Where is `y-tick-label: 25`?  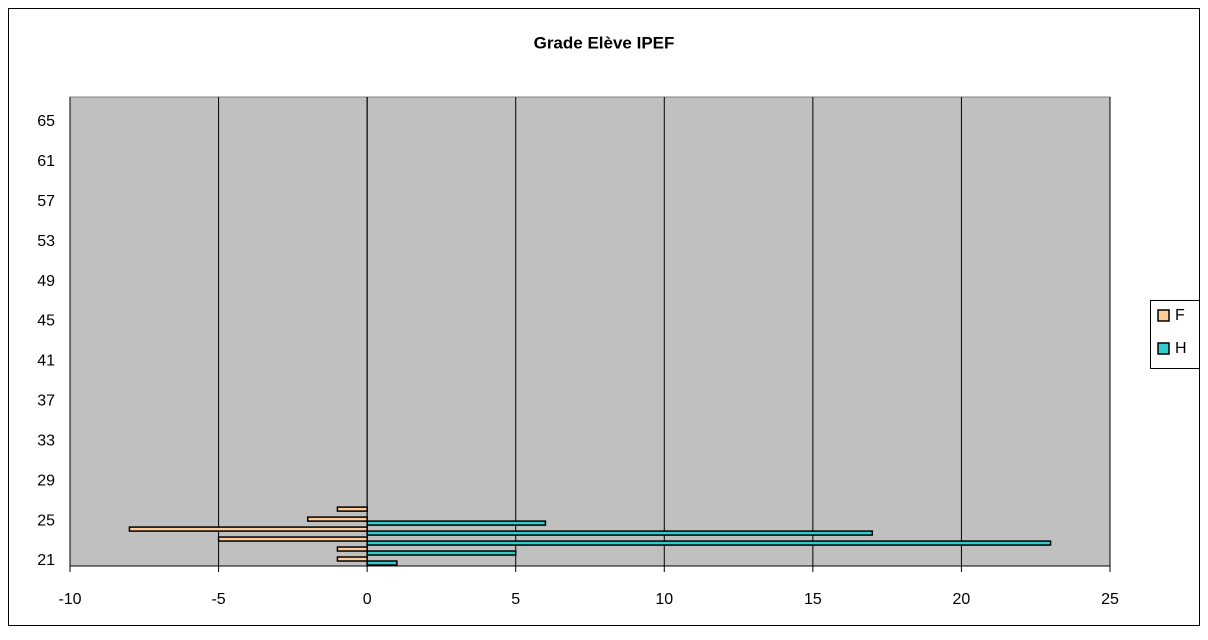 y-tick-label: 25 is located at coordinates (46, 520).